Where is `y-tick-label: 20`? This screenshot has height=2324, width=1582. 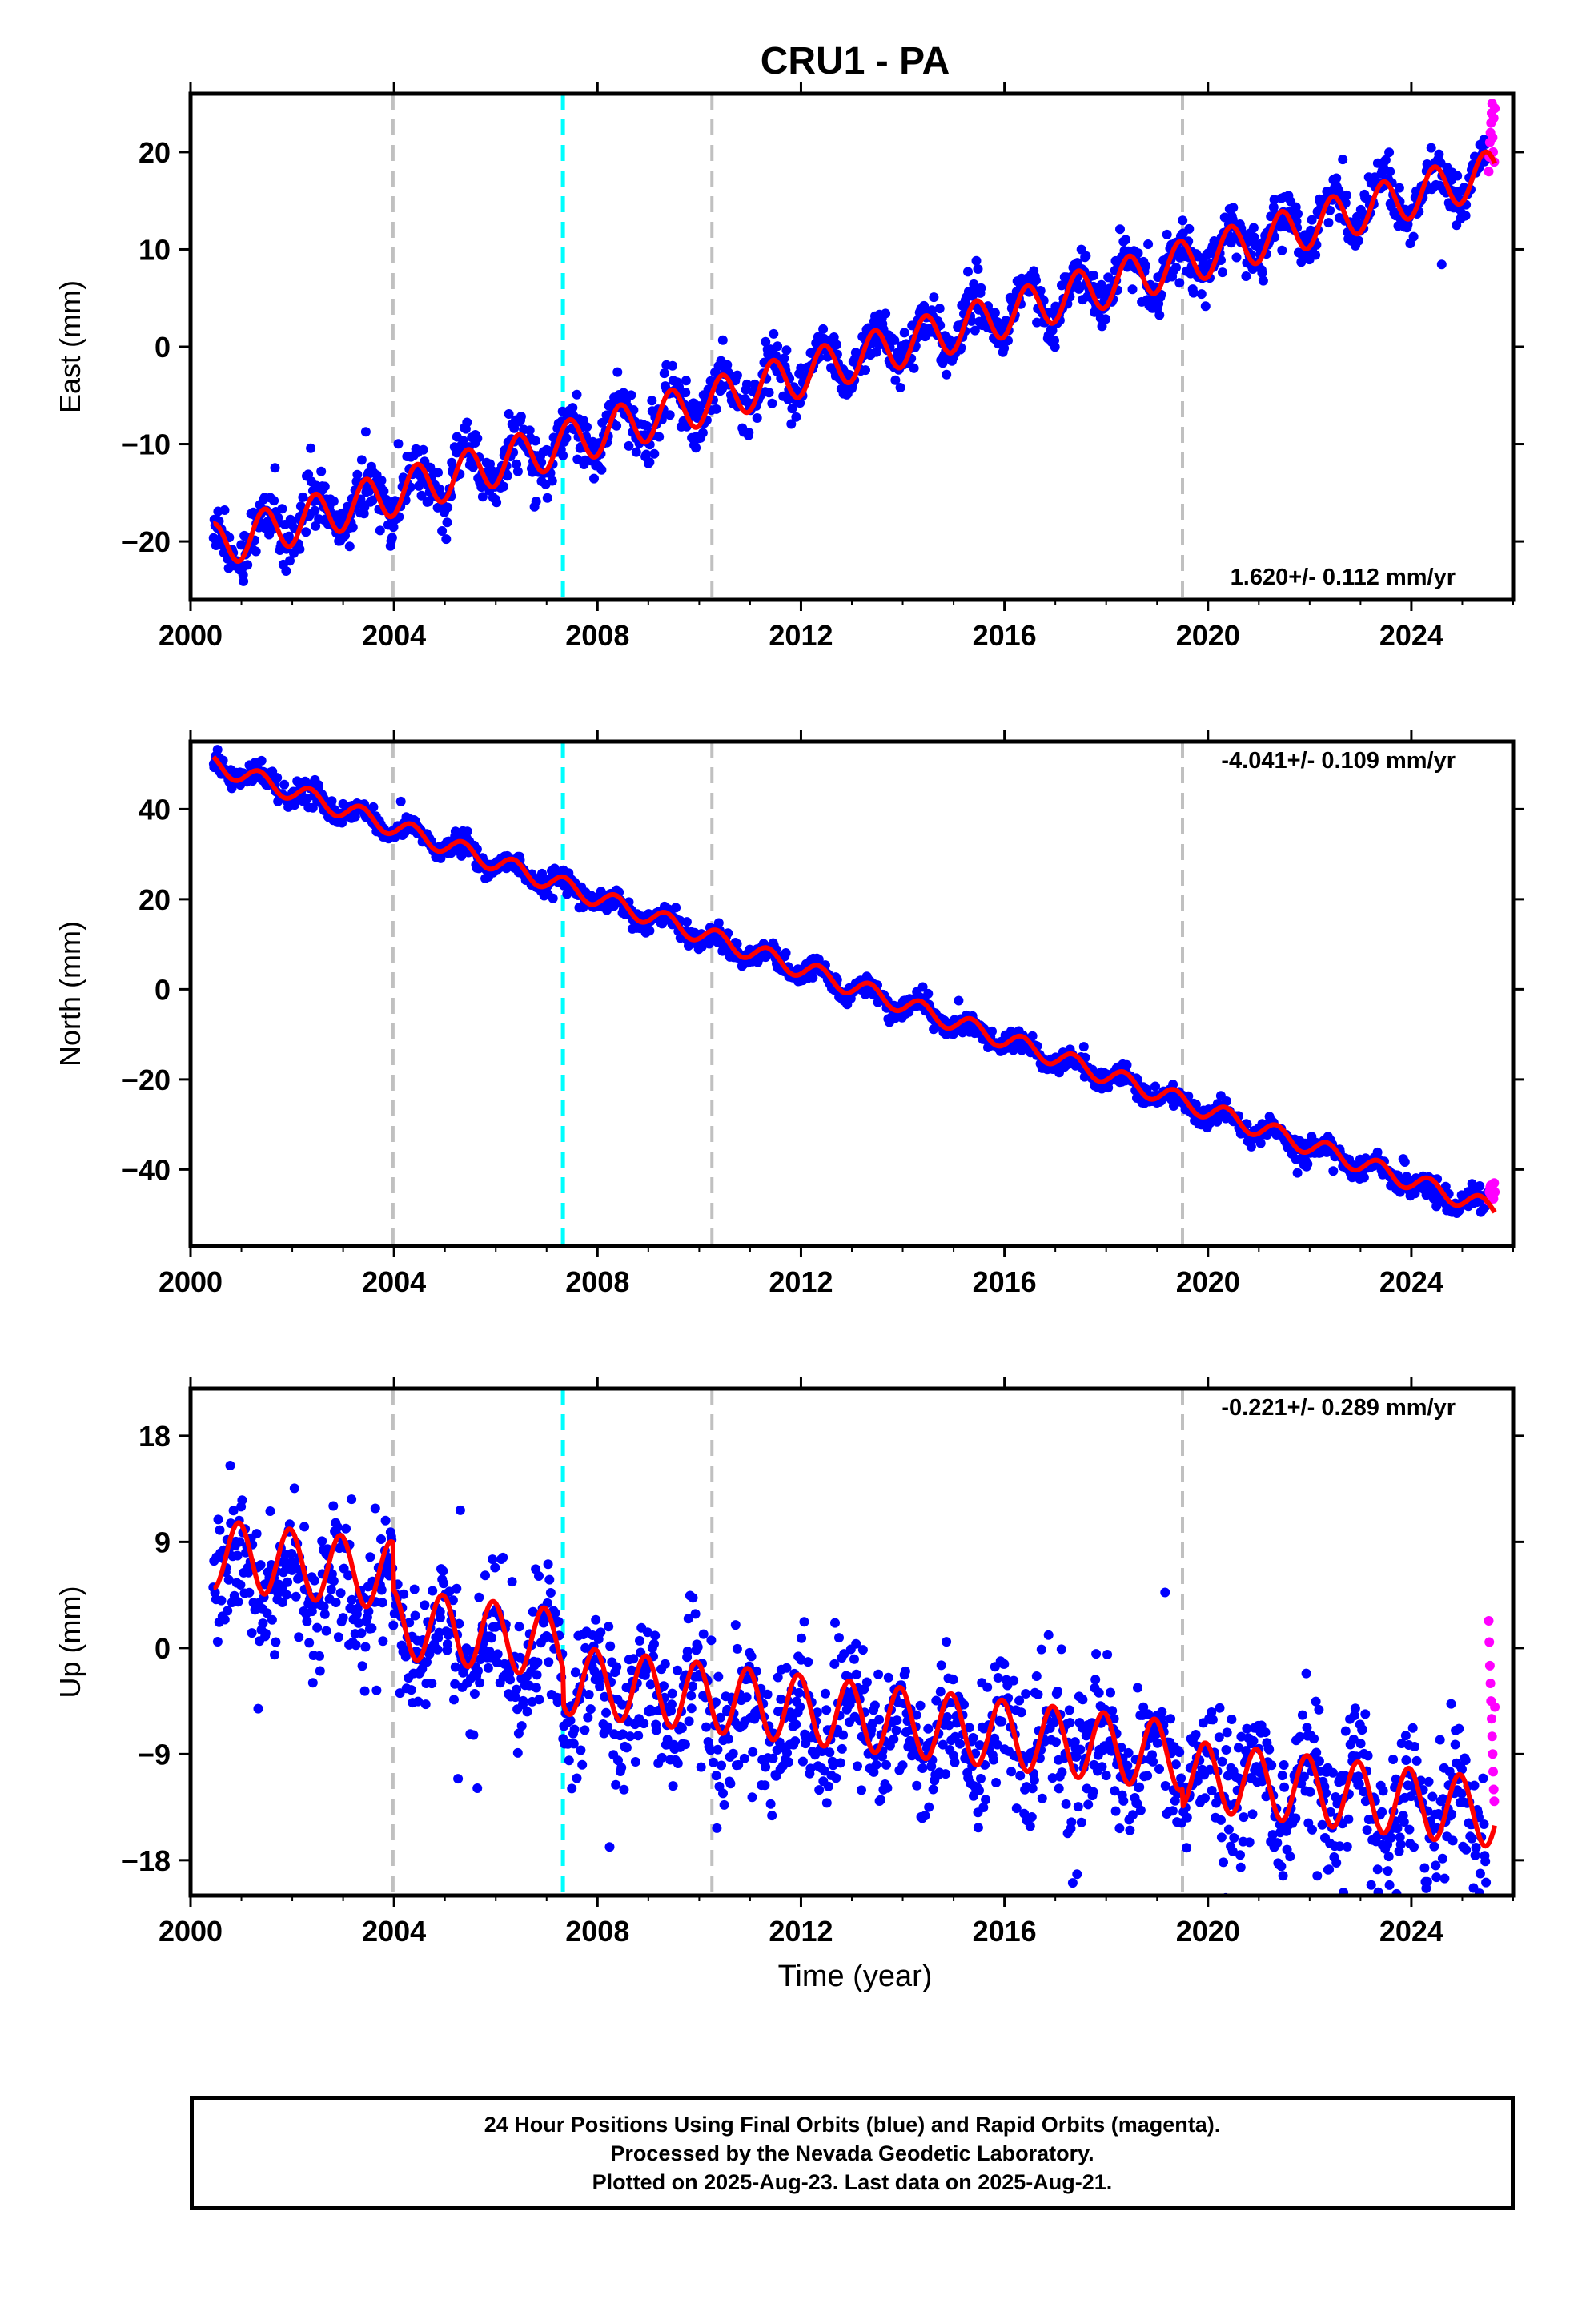 y-tick-label: 20 is located at coordinates (155, 152).